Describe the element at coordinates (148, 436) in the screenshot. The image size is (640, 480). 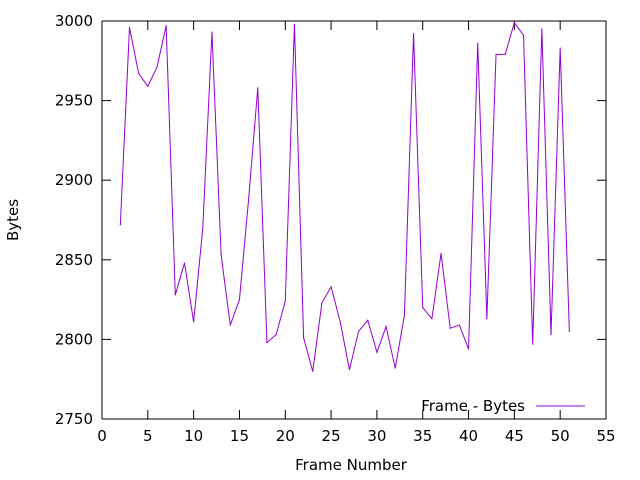
I see `x-tick-label: 5` at that location.